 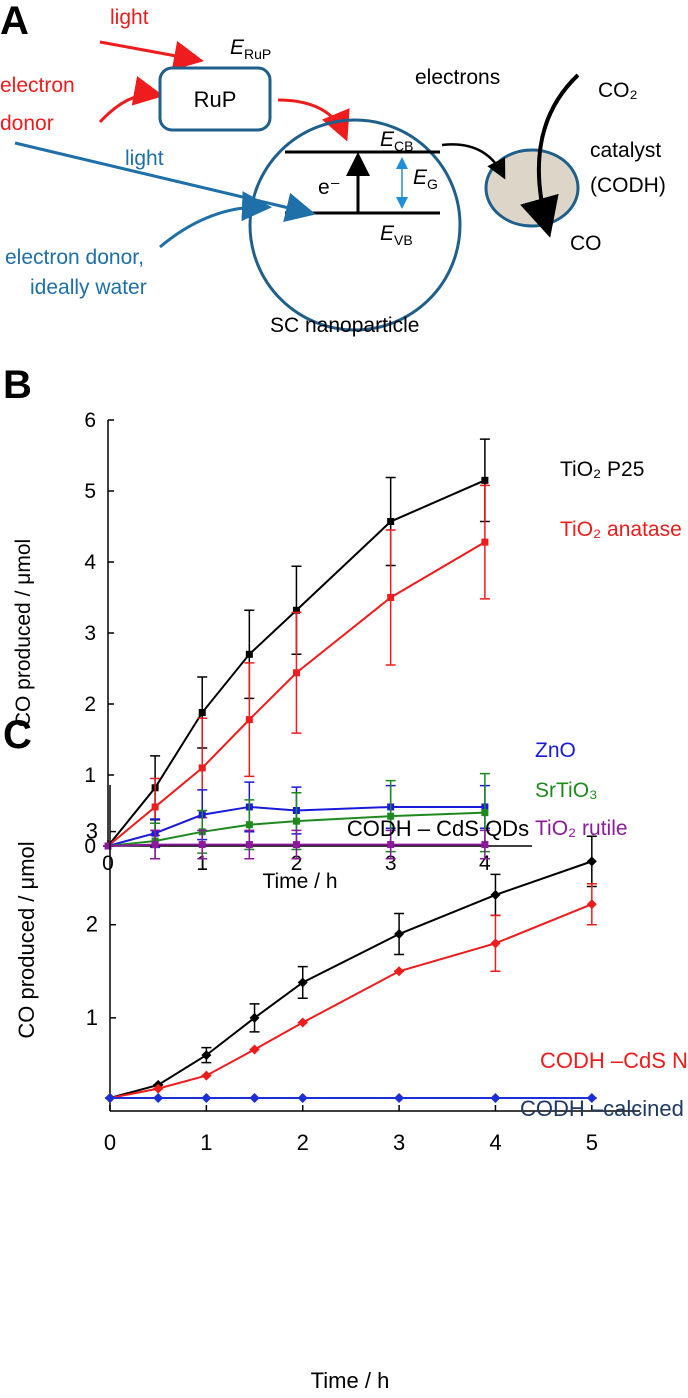 What do you see at coordinates (438, 828) in the screenshot?
I see `series-label: CODH – CdS QDs` at bounding box center [438, 828].